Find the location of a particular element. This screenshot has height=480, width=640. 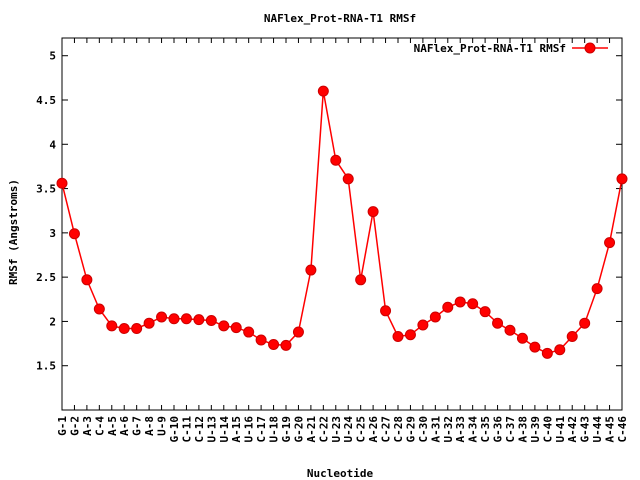

x-tick-label: A-31 is located at coordinates (435, 429).